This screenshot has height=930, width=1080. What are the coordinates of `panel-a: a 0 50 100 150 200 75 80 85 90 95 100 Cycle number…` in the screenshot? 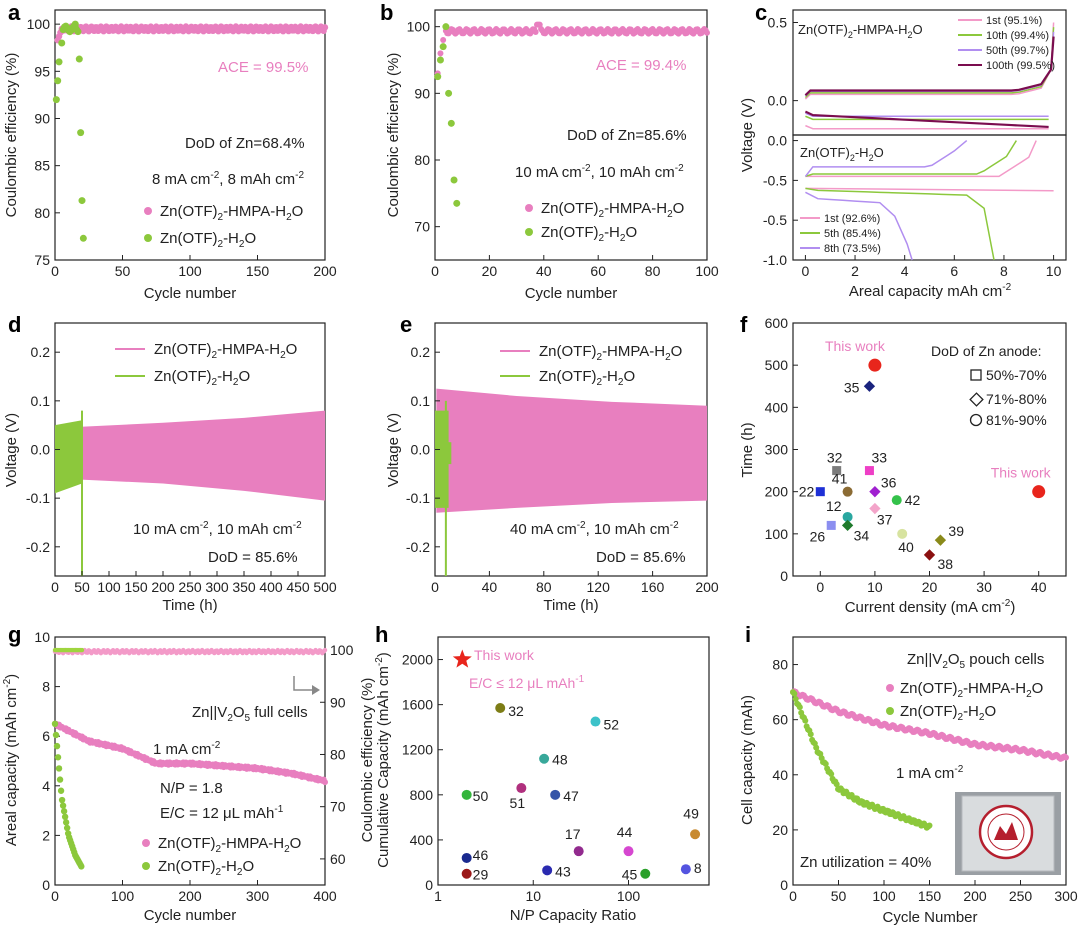 It's located at (170, 151).